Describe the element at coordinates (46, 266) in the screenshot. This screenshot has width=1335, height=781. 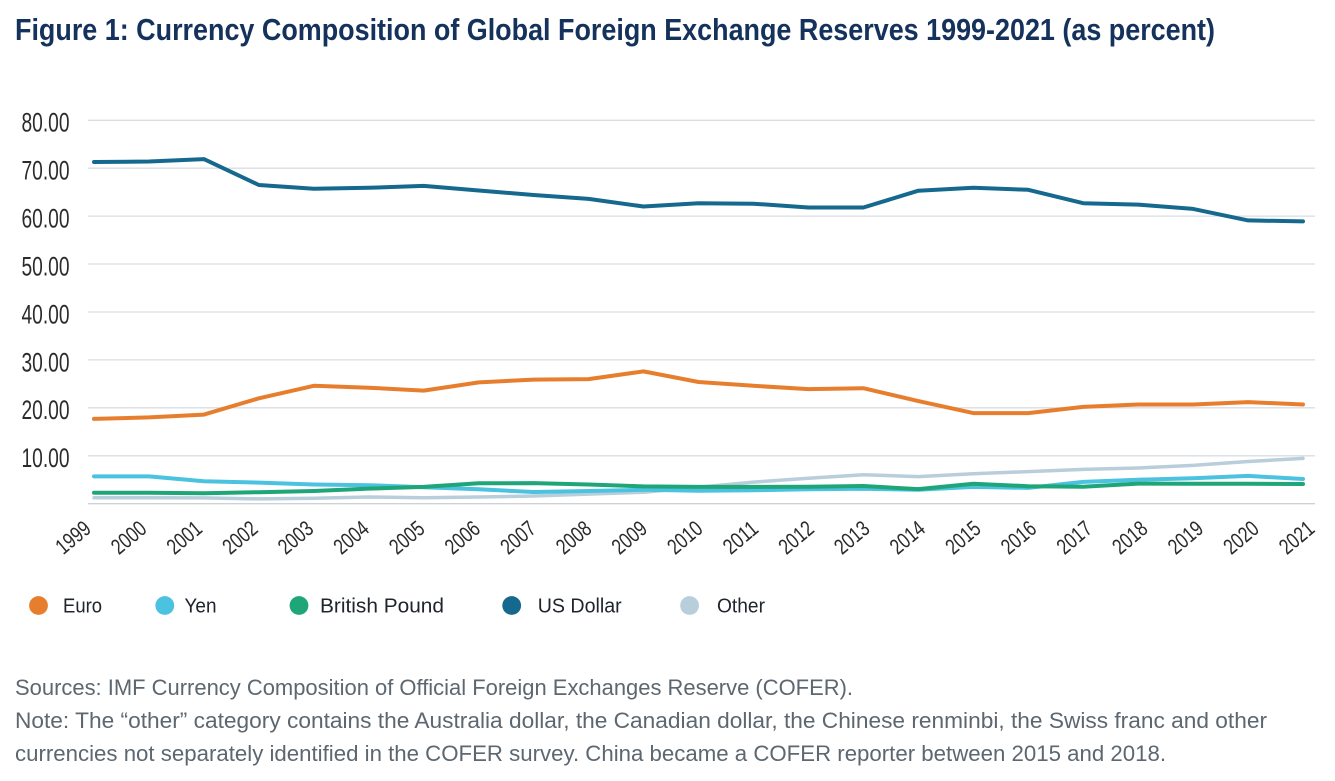
I see `svg-text: 50.00` at that location.